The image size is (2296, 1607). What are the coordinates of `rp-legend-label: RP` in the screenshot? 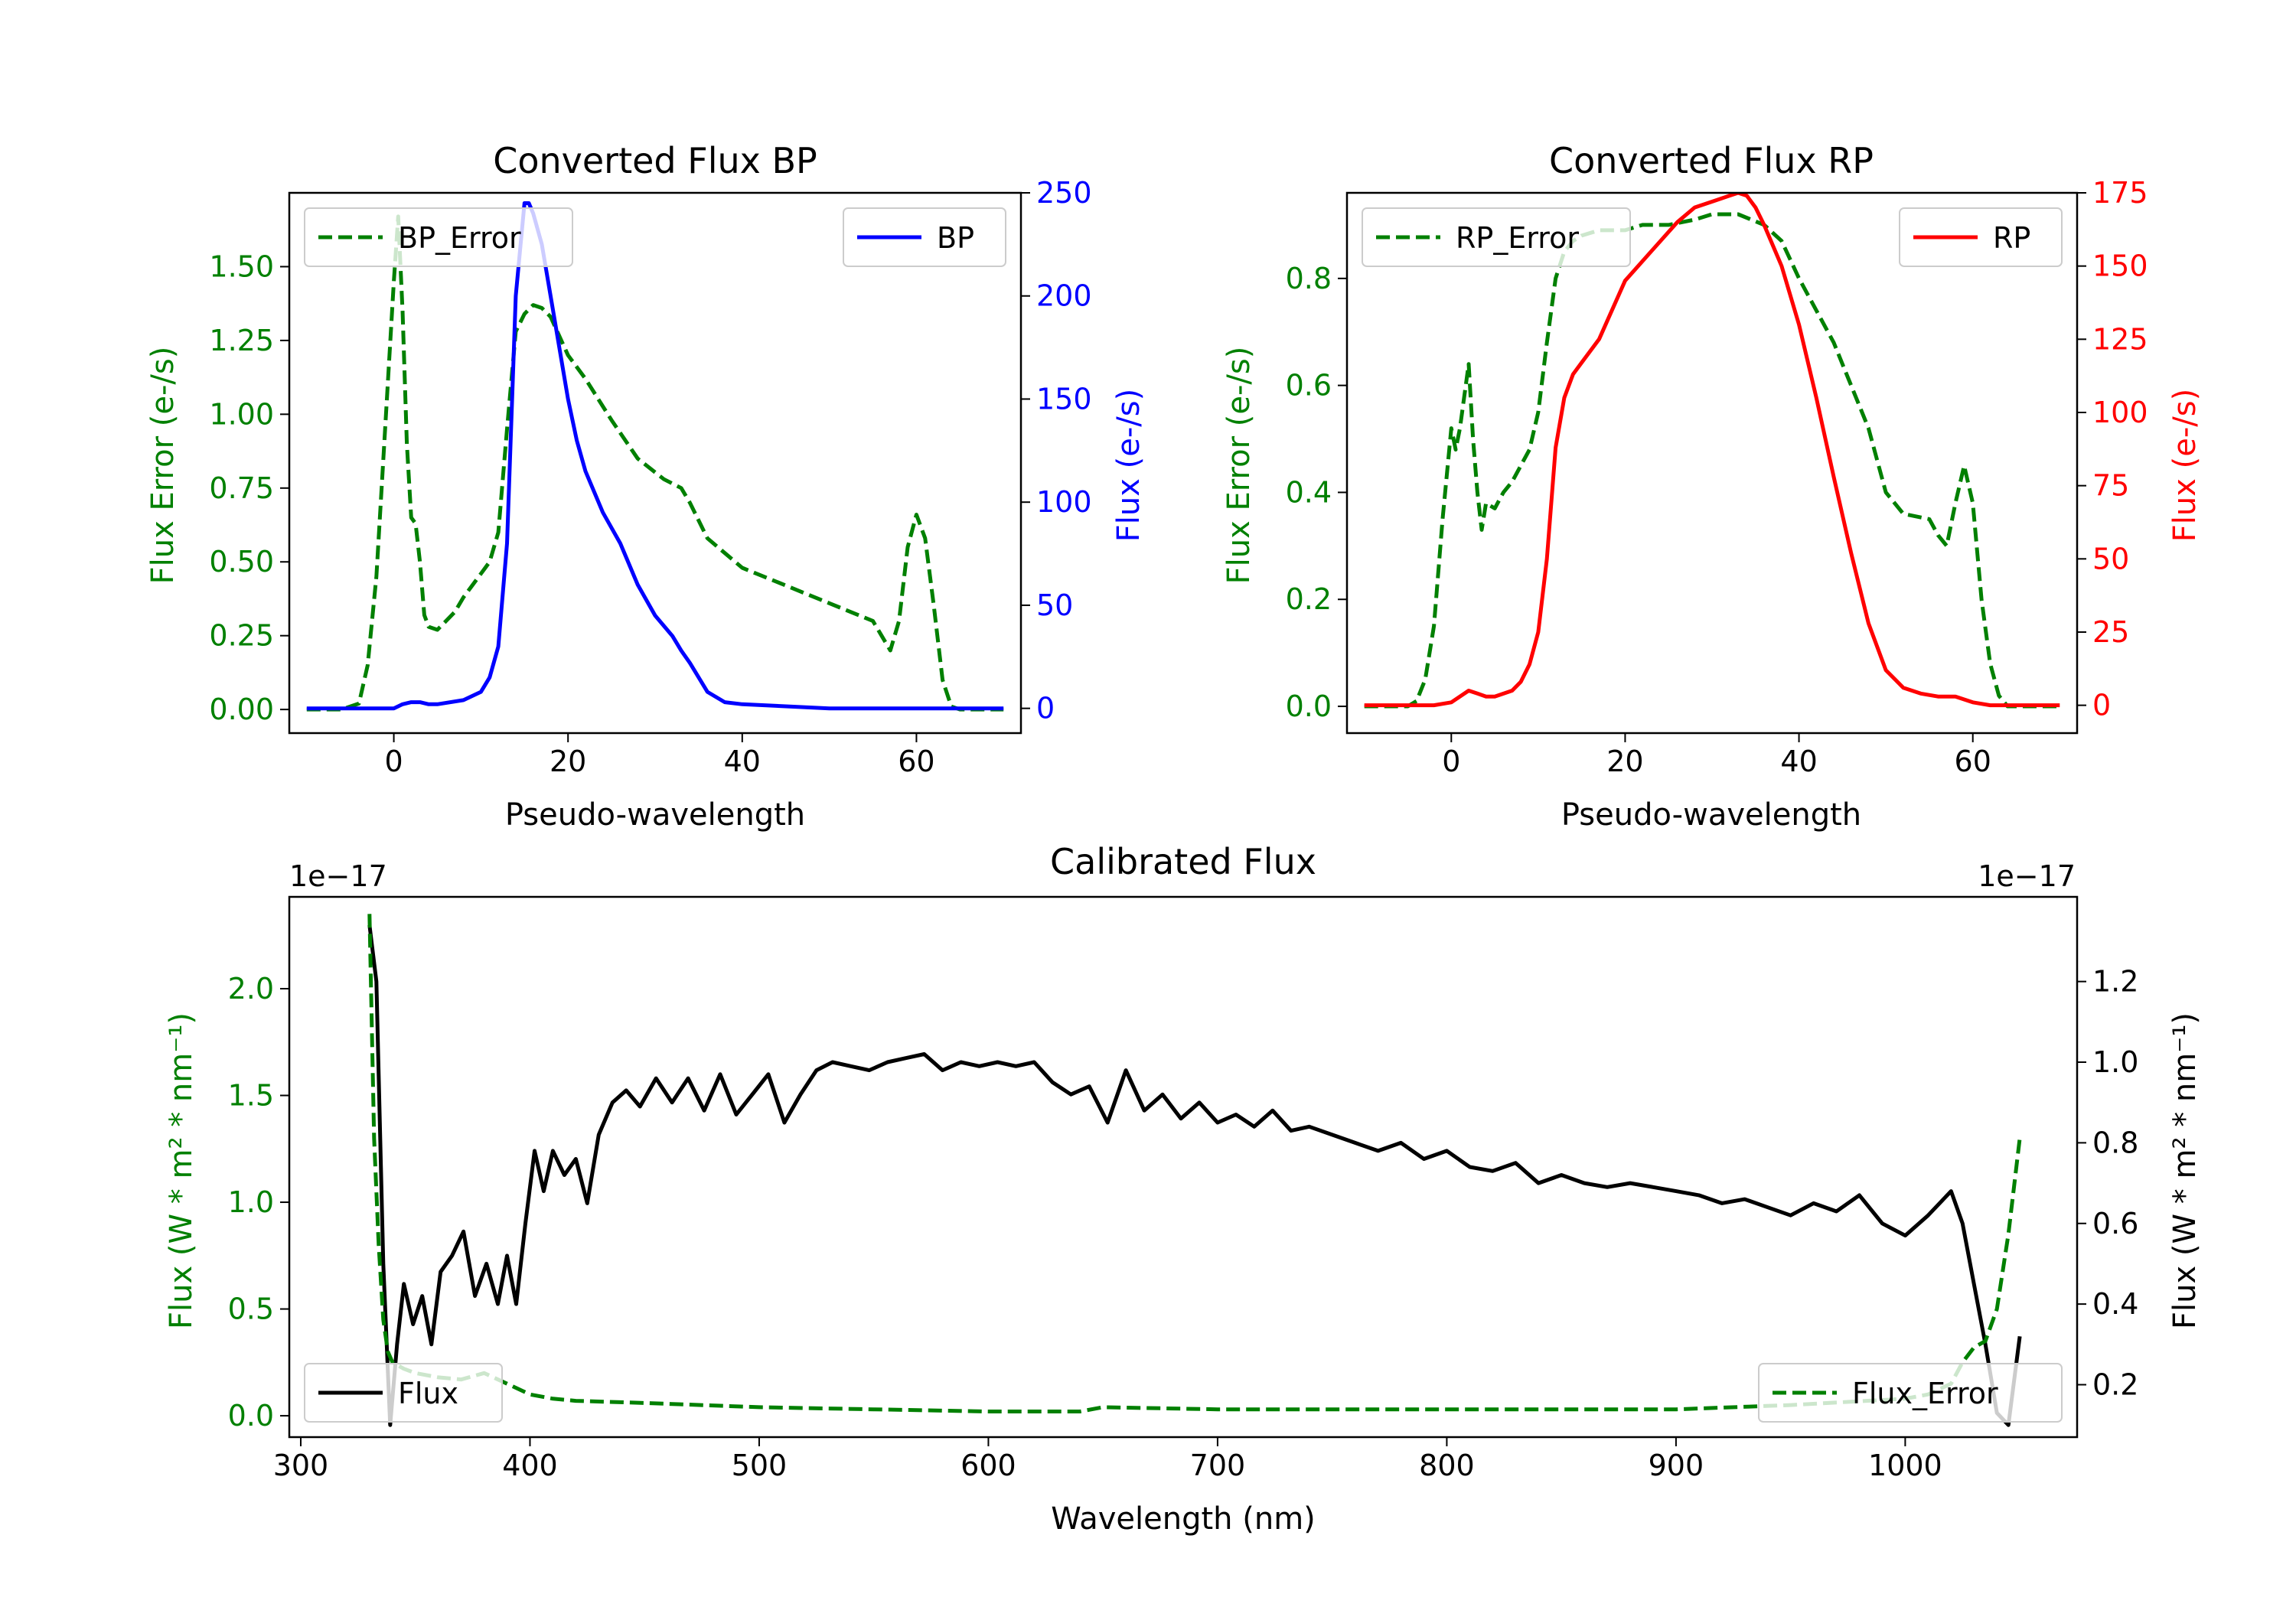 It's located at (2011, 238).